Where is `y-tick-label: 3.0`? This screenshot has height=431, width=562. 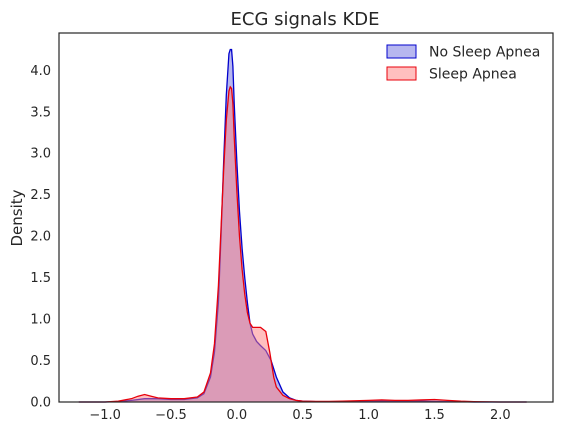
y-tick-label: 3.0 is located at coordinates (40, 154).